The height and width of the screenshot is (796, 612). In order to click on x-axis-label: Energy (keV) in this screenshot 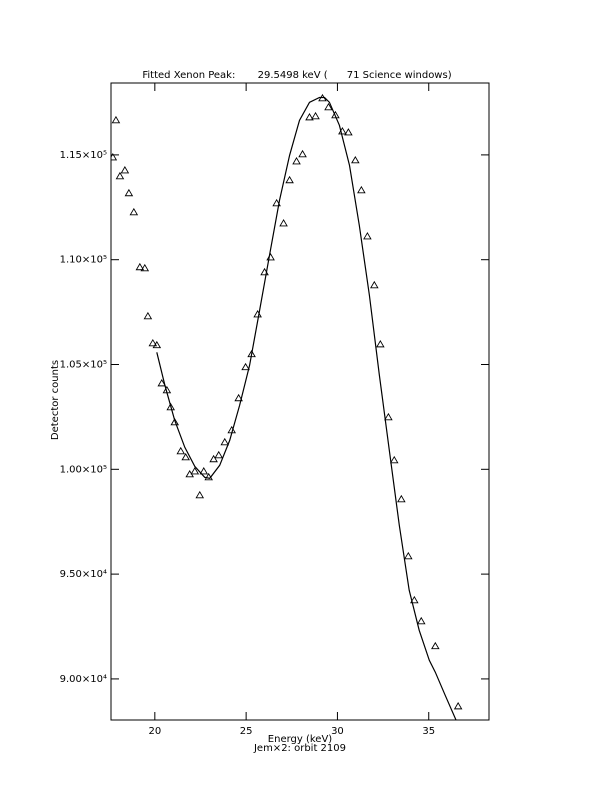, I will do `click(300, 739)`.